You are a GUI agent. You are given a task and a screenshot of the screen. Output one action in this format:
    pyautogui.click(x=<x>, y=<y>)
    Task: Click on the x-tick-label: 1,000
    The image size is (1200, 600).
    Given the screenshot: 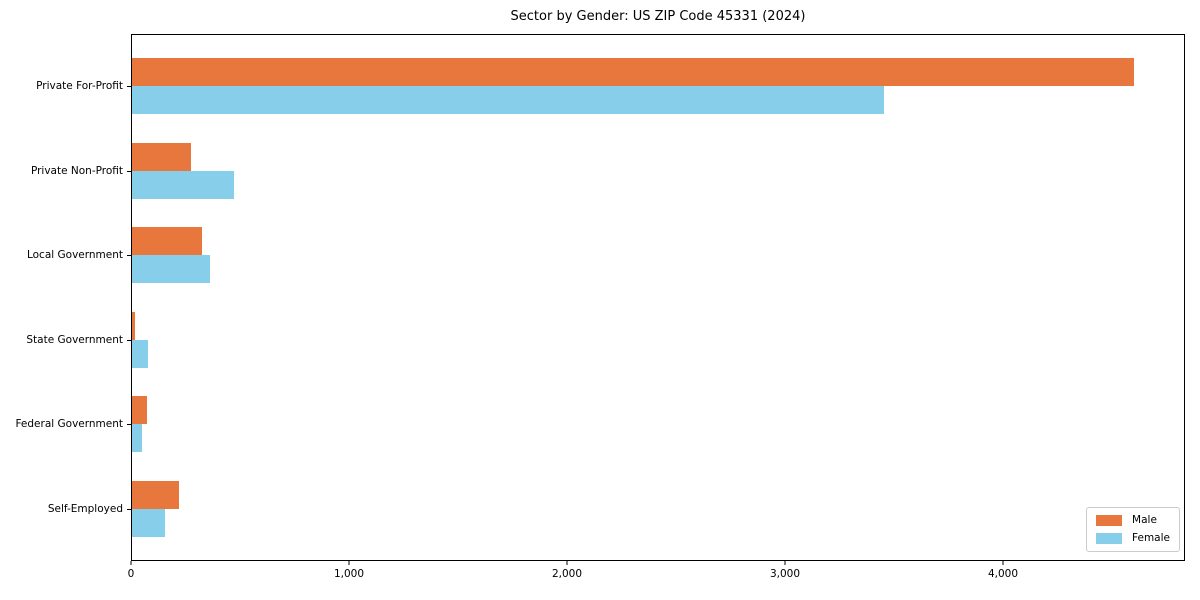 What is the action you would take?
    pyautogui.click(x=349, y=574)
    